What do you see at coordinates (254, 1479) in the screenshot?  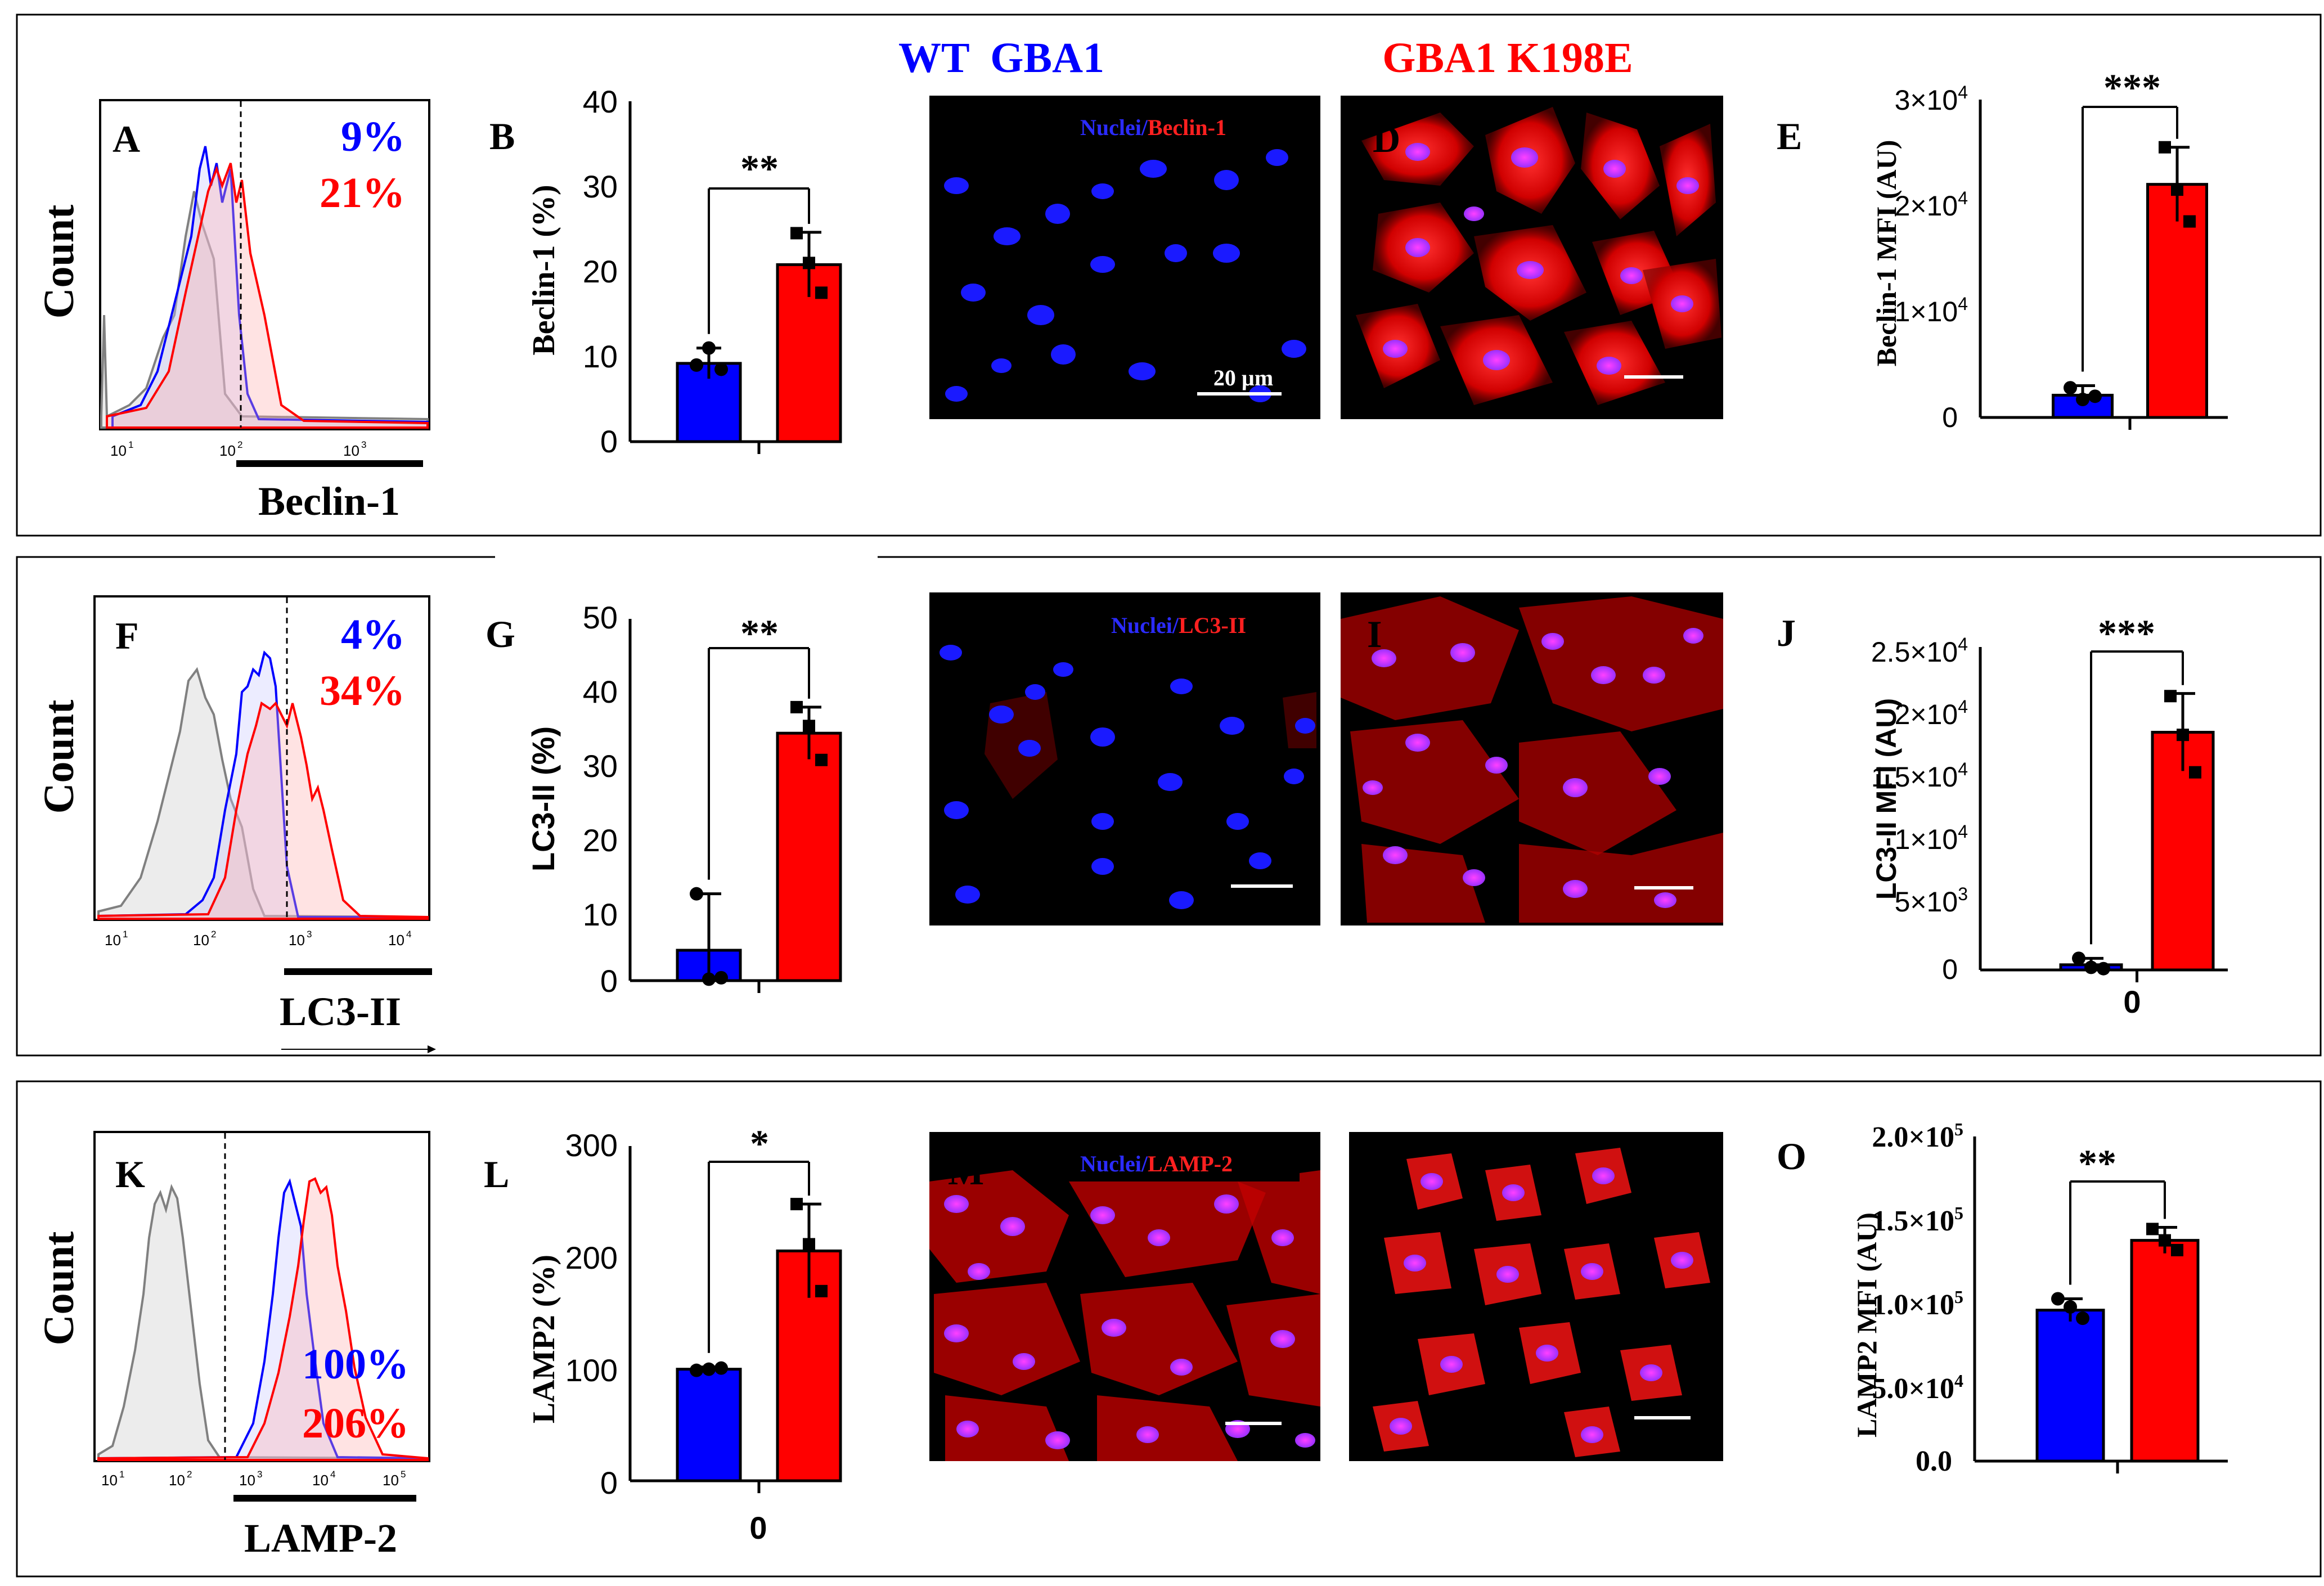 I see `flow-ticks-lamp: 10 1 10 2 10 3 10 4 10 5` at bounding box center [254, 1479].